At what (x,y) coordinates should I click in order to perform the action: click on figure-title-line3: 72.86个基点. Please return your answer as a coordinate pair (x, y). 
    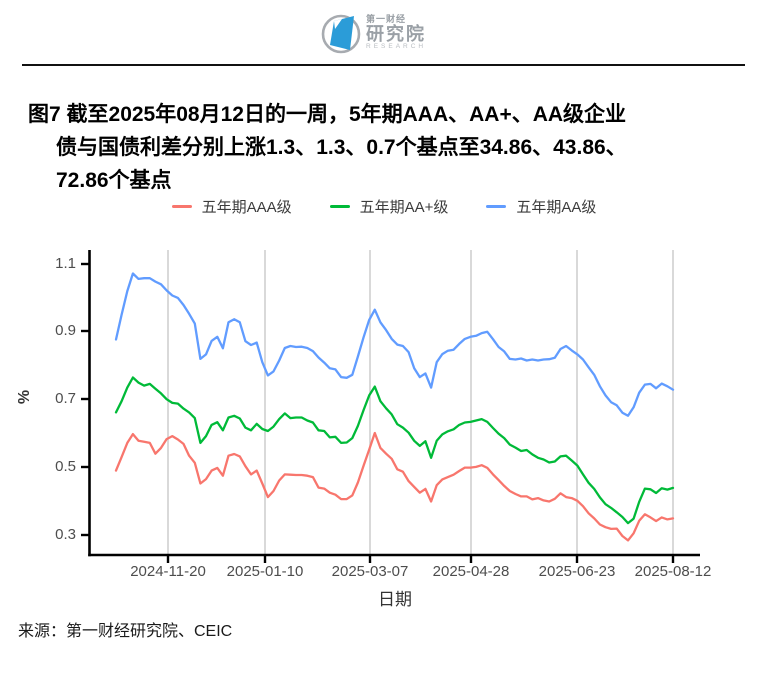
    Looking at the image, I should click on (114, 180).